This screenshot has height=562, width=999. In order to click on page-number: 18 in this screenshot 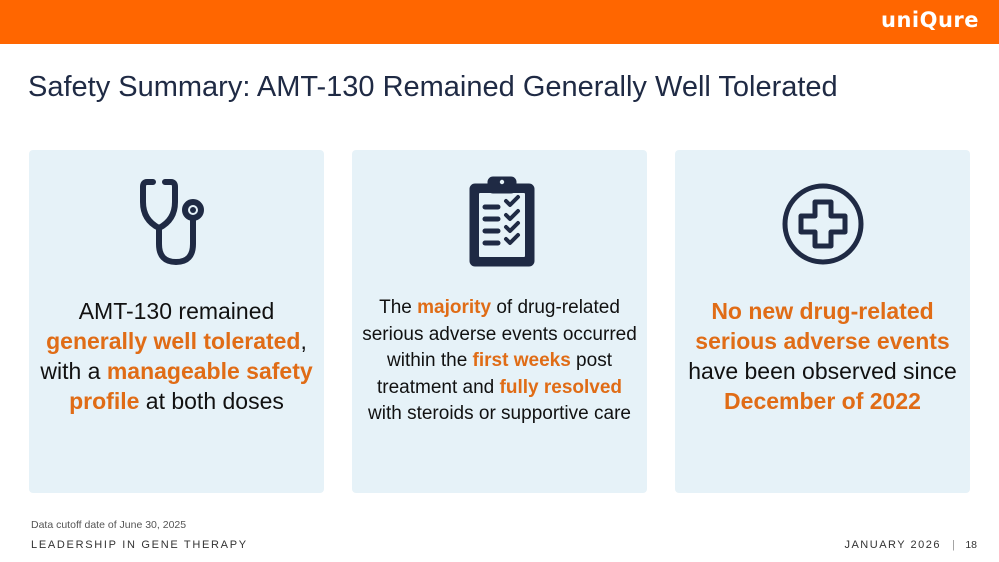, I will do `click(971, 545)`.